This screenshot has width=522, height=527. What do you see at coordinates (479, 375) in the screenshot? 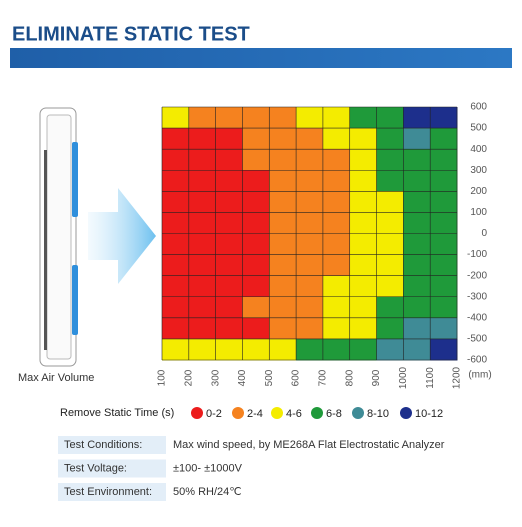
I see `x-unit: (mm)` at bounding box center [479, 375].